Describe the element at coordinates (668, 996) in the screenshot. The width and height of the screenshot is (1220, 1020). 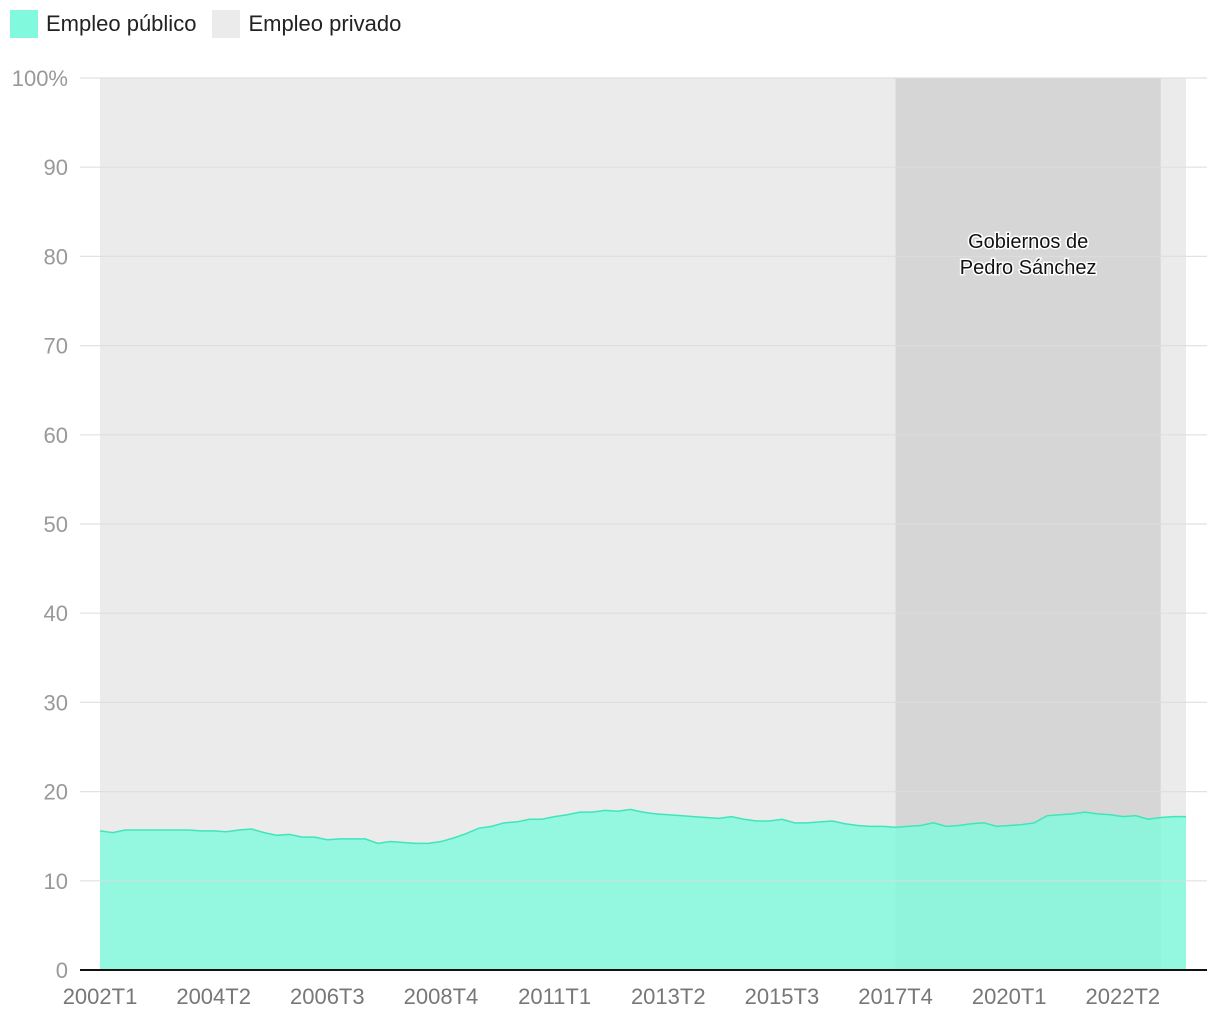
I see `x-tick-label: 2013T2` at that location.